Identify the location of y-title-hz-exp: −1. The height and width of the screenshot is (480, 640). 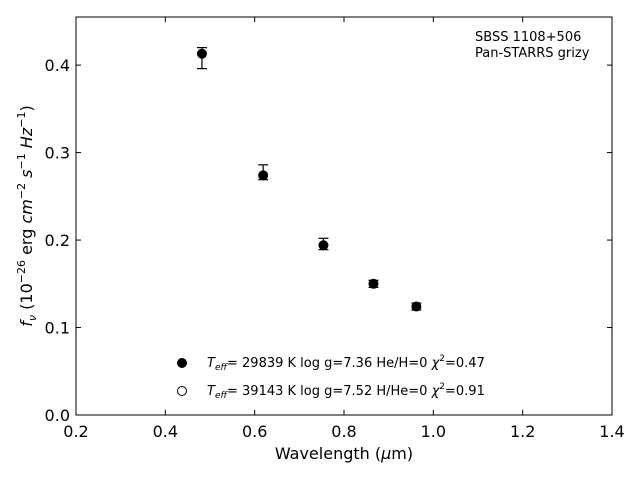
(21, 120).